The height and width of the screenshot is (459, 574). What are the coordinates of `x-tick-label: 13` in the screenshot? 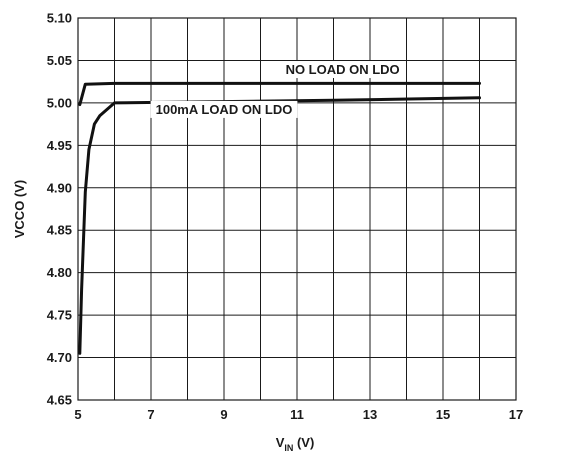 It's located at (370, 414).